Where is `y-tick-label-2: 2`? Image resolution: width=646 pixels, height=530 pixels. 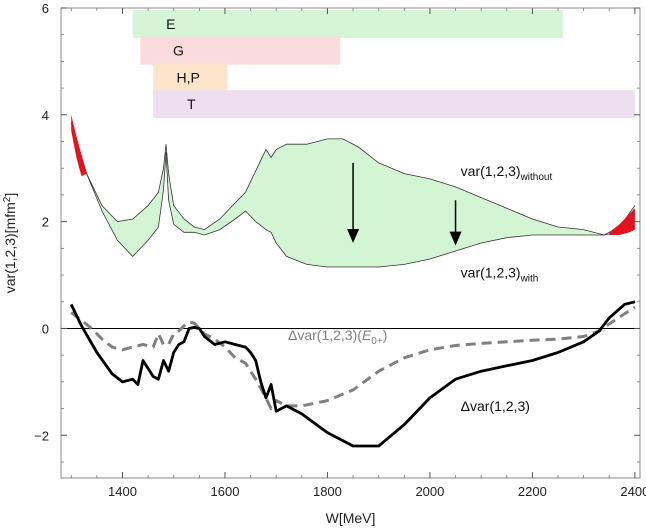
y-tick-label-2: 2 is located at coordinates (45, 222).